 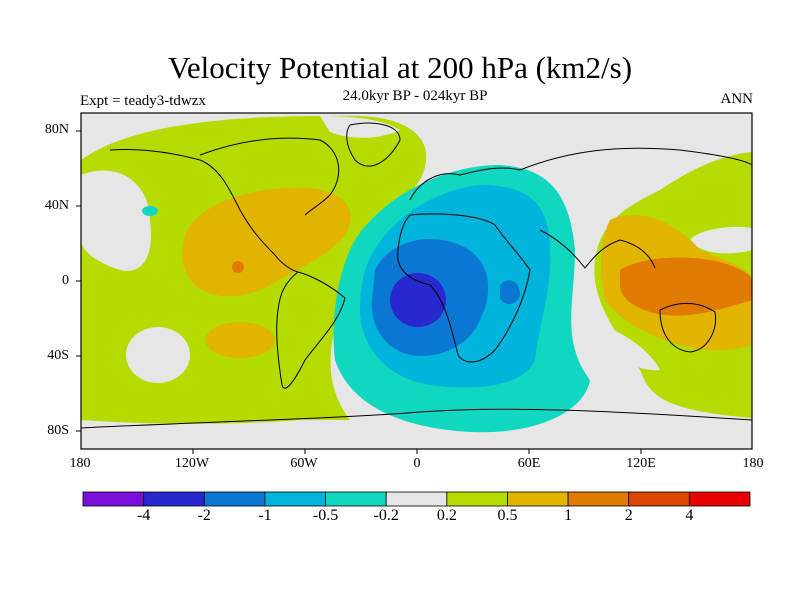 What do you see at coordinates (143, 515) in the screenshot?
I see `colorbar-label: -4` at bounding box center [143, 515].